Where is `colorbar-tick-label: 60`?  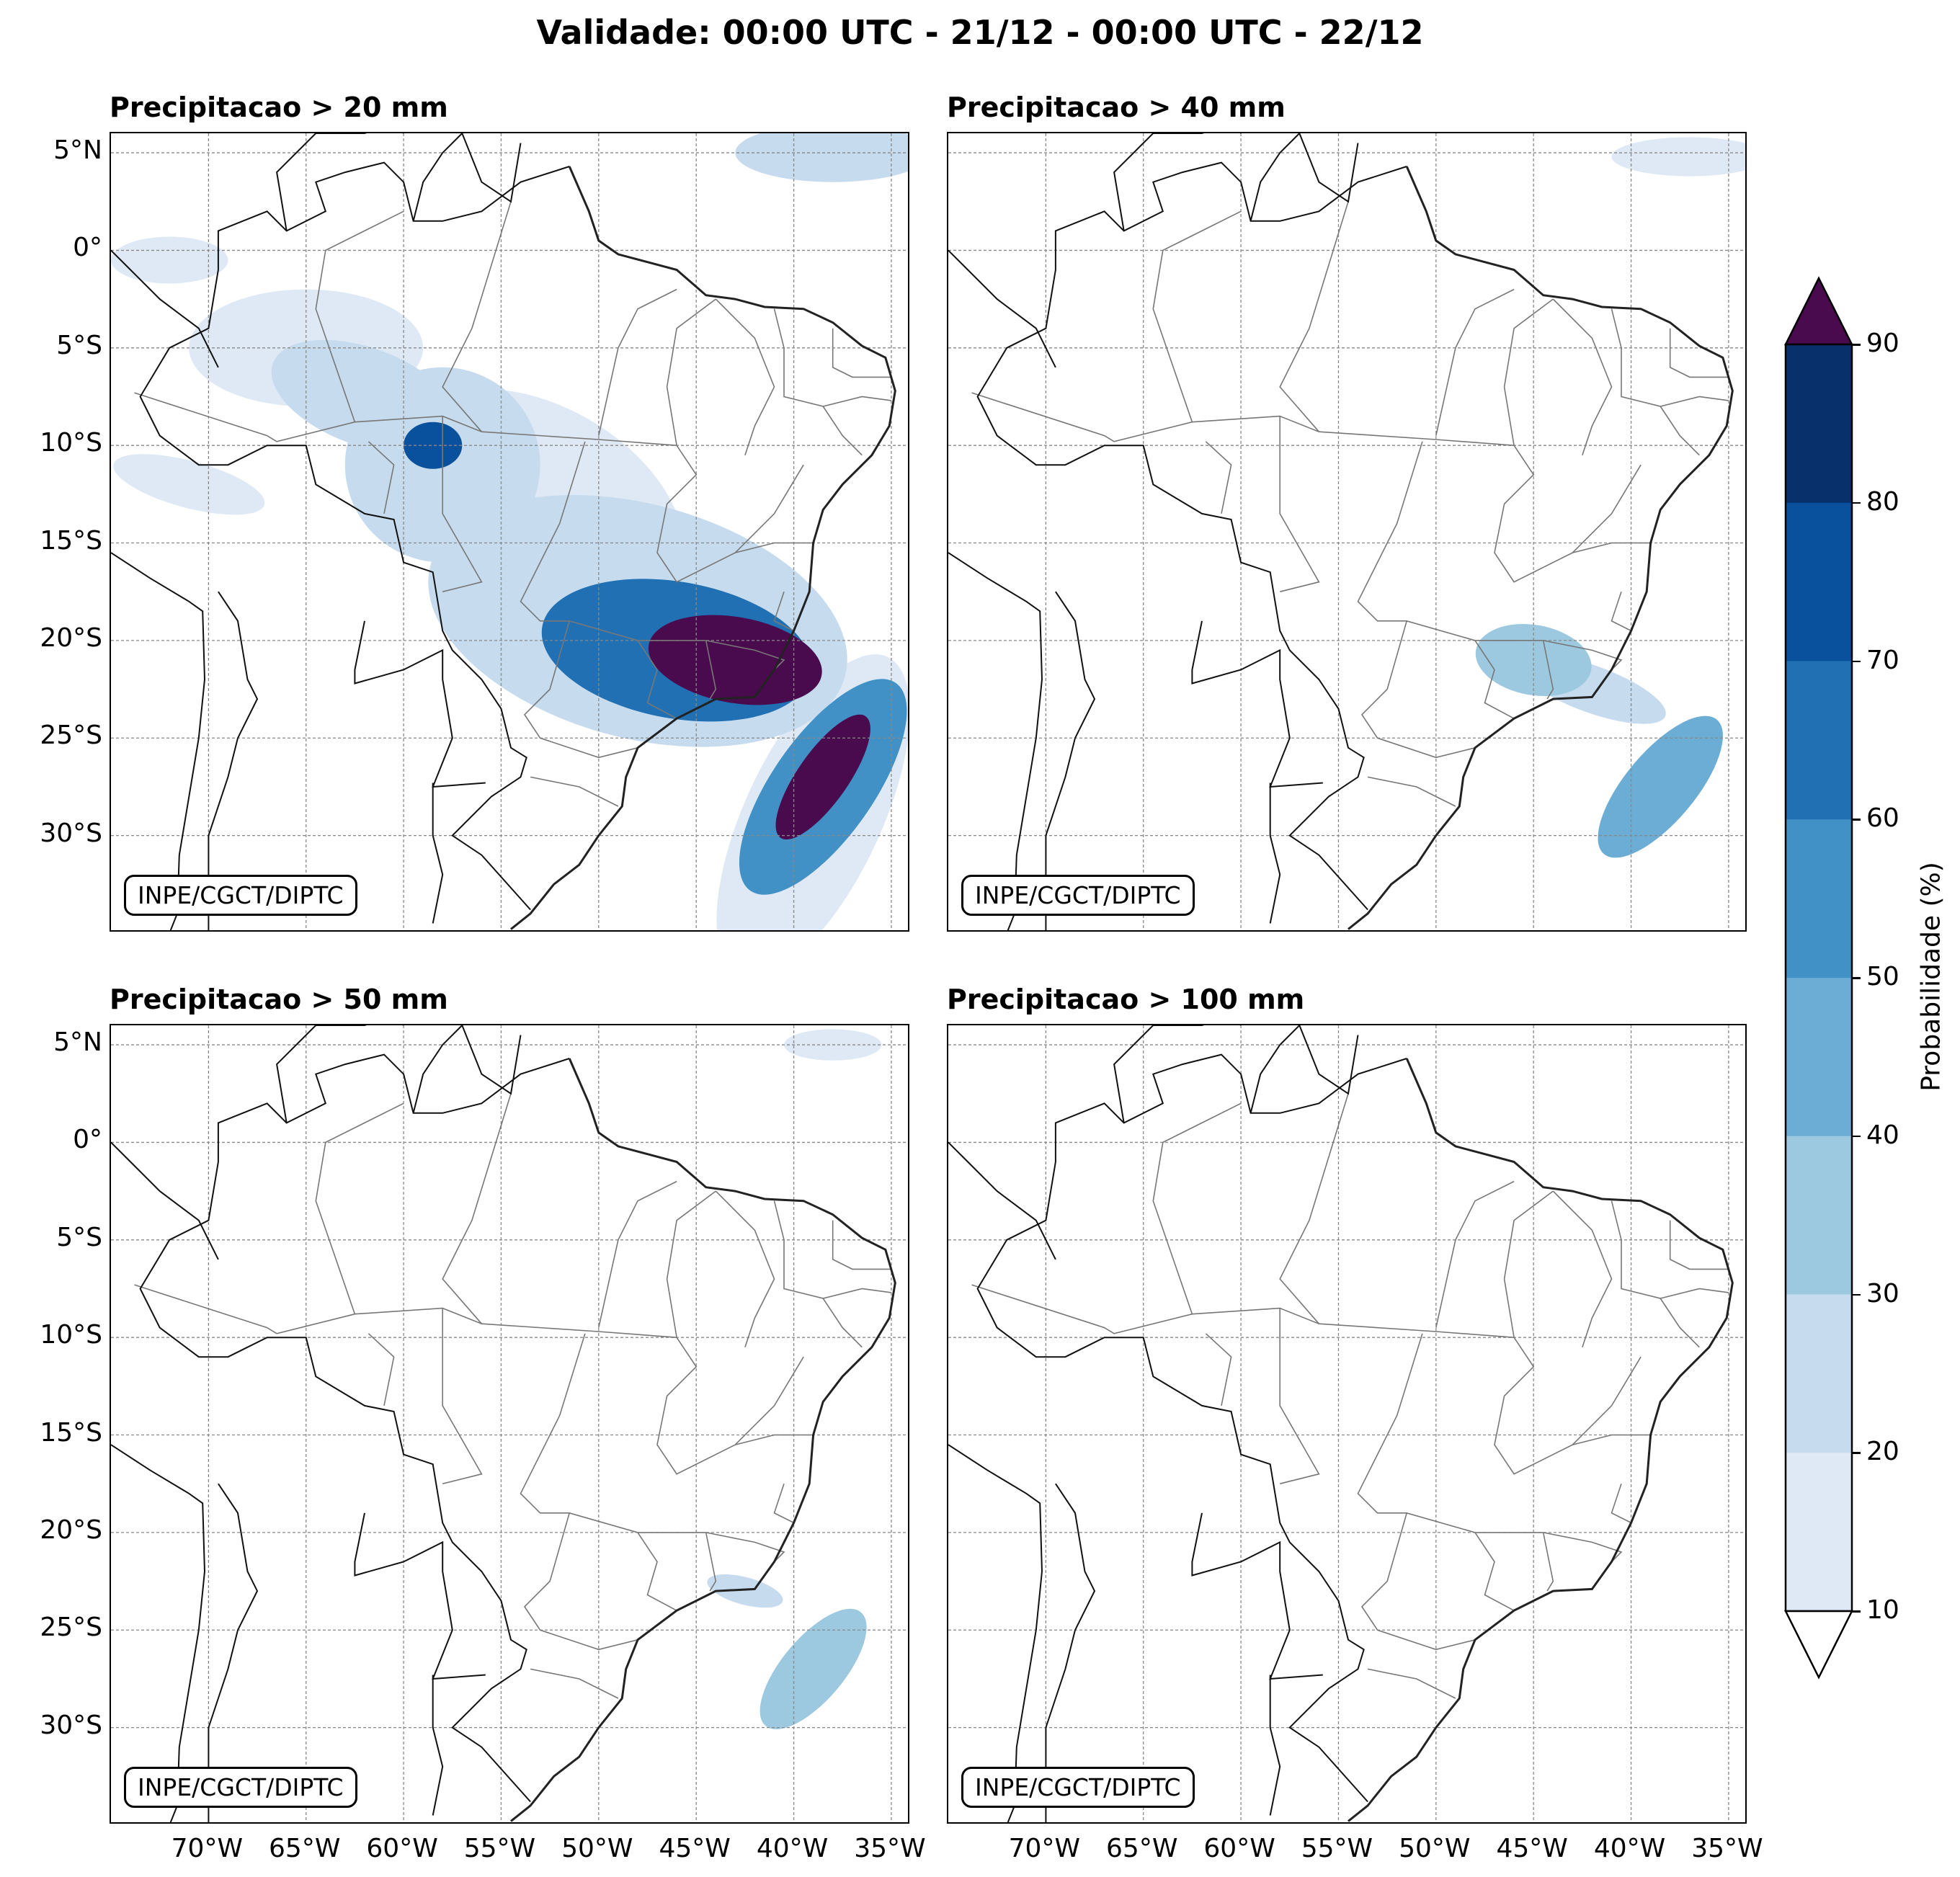
colorbar-tick-label: 60 is located at coordinates (1882, 818).